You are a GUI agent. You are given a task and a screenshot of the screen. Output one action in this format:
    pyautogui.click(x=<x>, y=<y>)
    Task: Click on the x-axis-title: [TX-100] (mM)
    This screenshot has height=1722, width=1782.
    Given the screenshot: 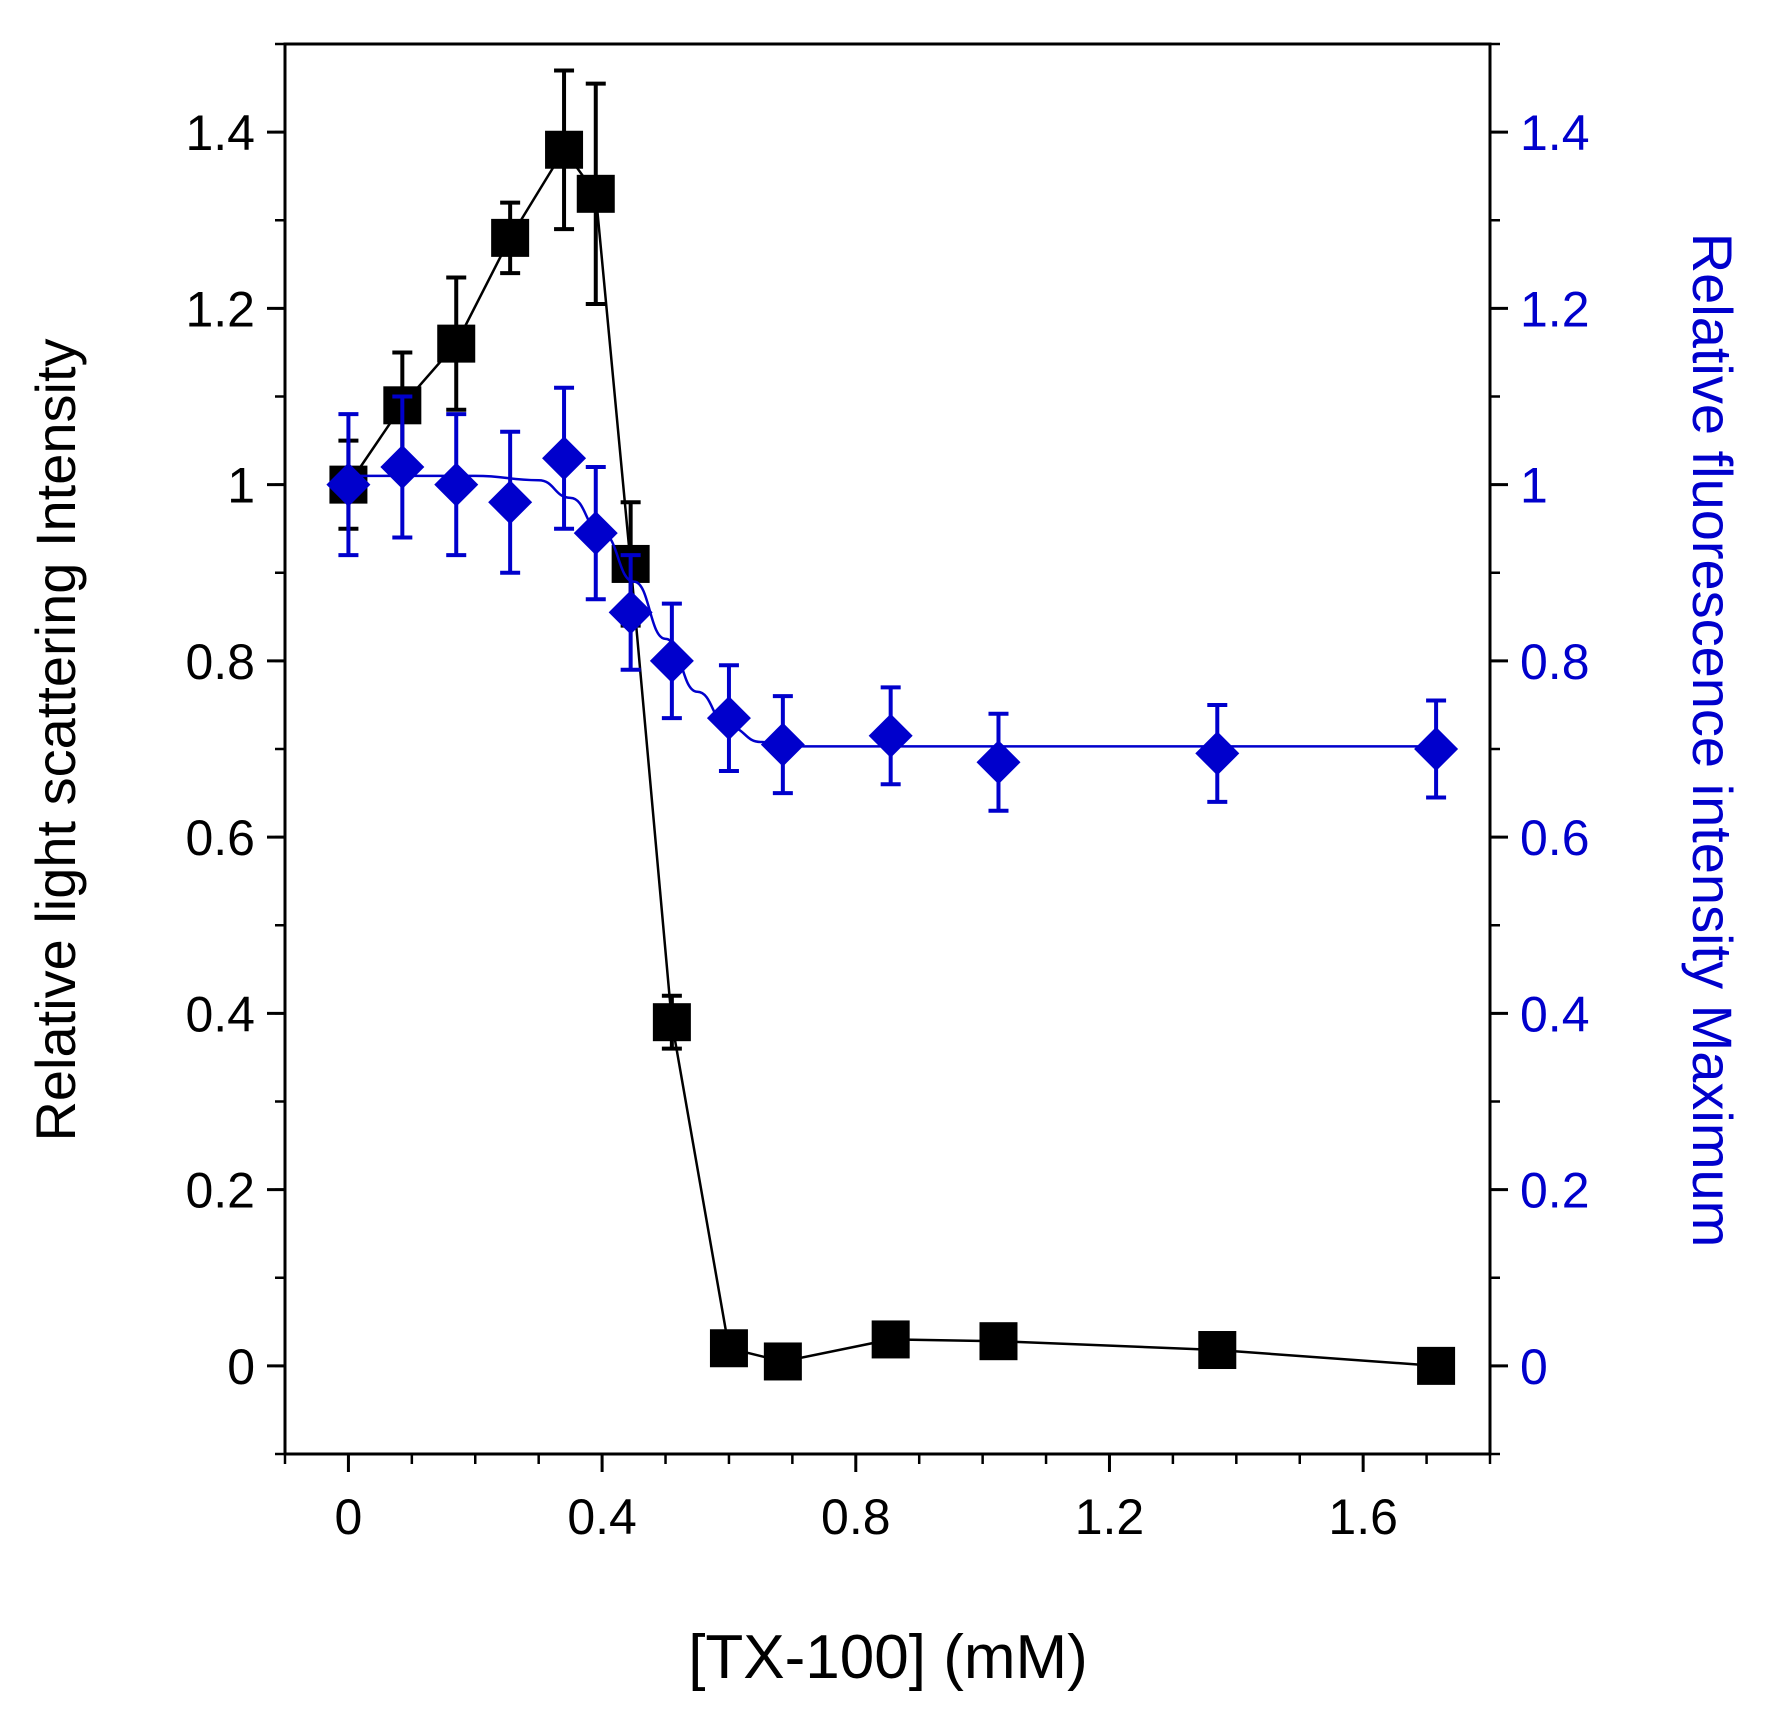 What is the action you would take?
    pyautogui.click(x=888, y=1657)
    